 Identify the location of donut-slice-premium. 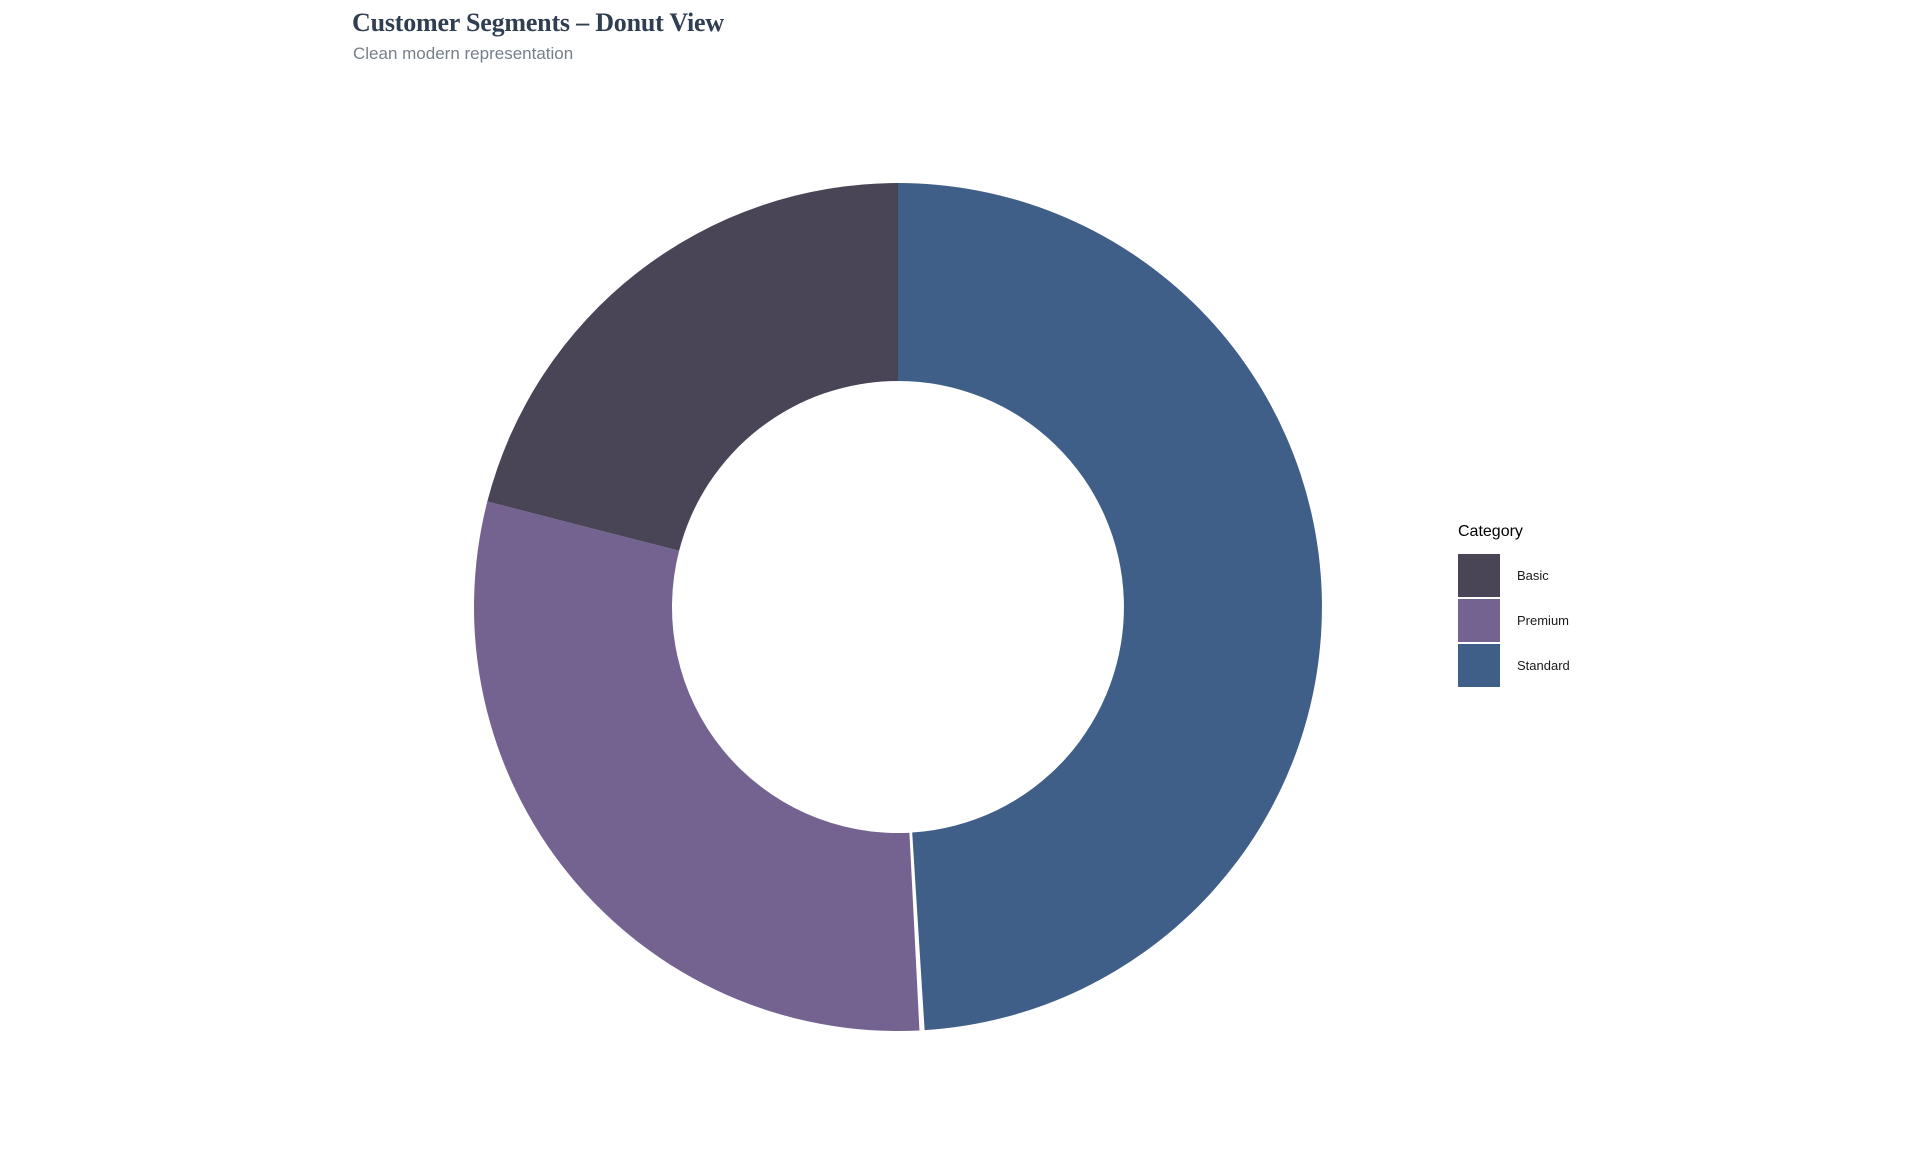
(696, 766).